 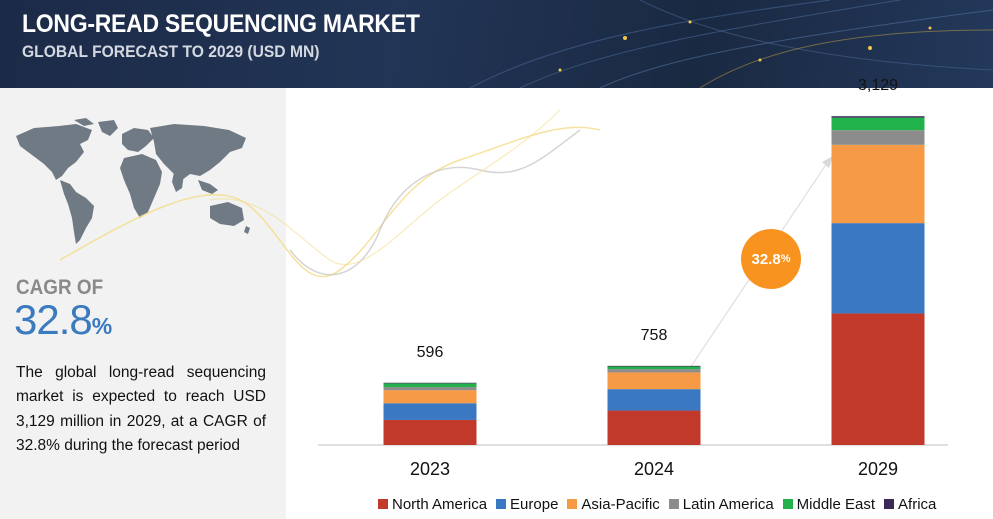 What do you see at coordinates (430, 385) in the screenshot?
I see `bar-2023-middle-east` at bounding box center [430, 385].